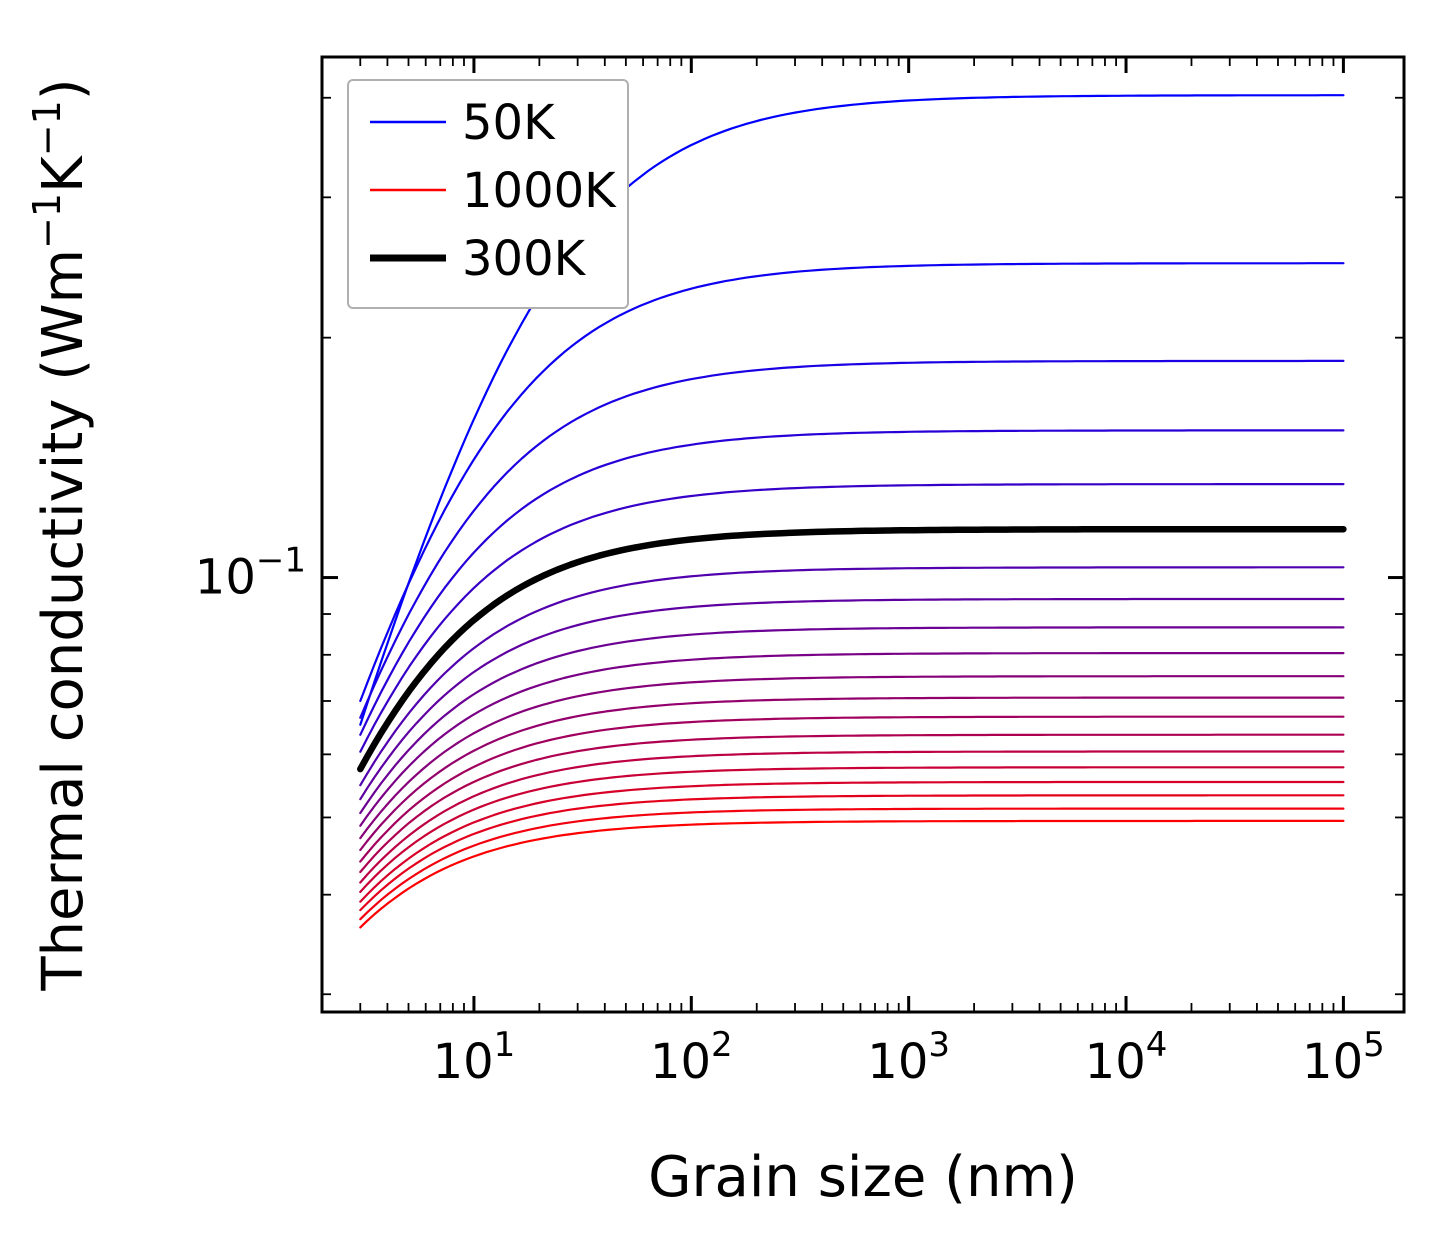 The height and width of the screenshot is (1254, 1454). What do you see at coordinates (691, 1057) in the screenshot?
I see `x-tick-label: 10²` at bounding box center [691, 1057].